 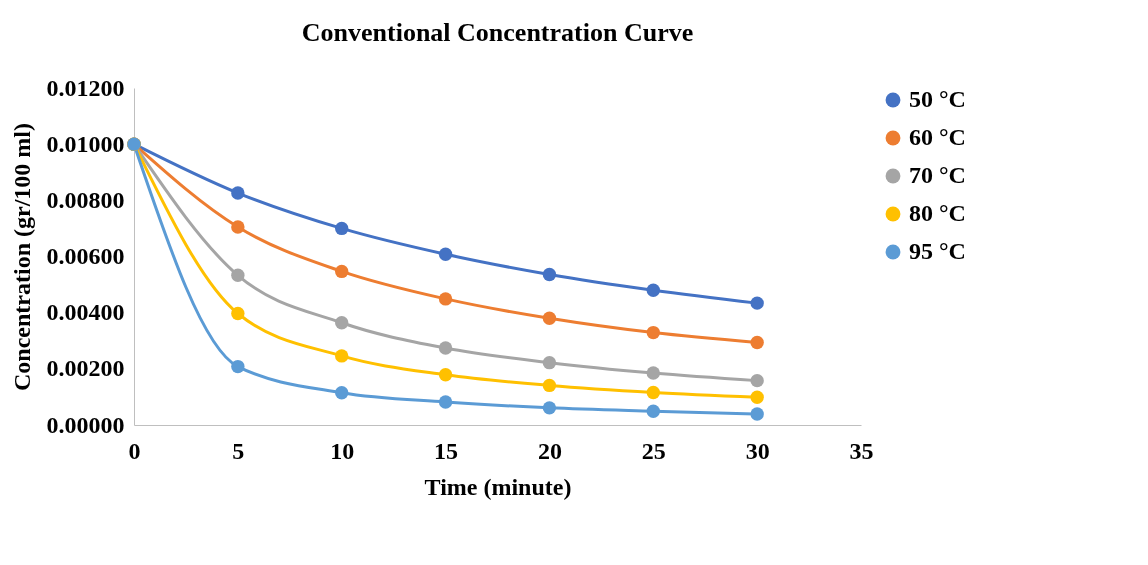 What do you see at coordinates (937, 251) in the screenshot?
I see `legend-label: 95 °C` at bounding box center [937, 251].